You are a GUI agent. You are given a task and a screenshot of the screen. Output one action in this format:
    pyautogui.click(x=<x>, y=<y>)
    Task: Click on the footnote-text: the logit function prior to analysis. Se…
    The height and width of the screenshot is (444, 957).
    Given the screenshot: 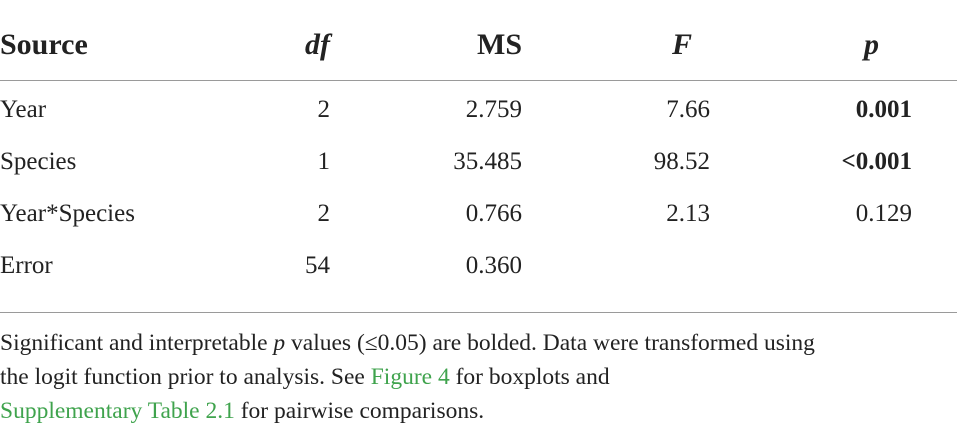 What is the action you would take?
    pyautogui.click(x=185, y=377)
    